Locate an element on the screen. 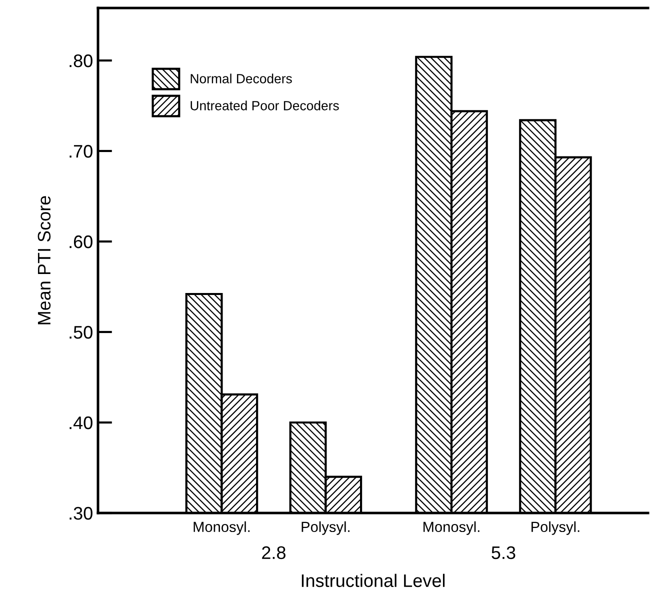  y-axis-title: Mean PTI Score is located at coordinates (44, 260).